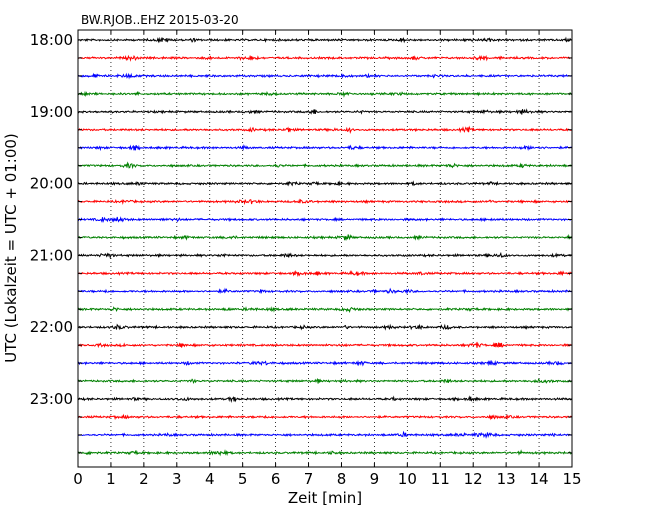 The height and width of the screenshot is (520, 650). What do you see at coordinates (51, 112) in the screenshot?
I see `y-tick-label: 19:00` at bounding box center [51, 112].